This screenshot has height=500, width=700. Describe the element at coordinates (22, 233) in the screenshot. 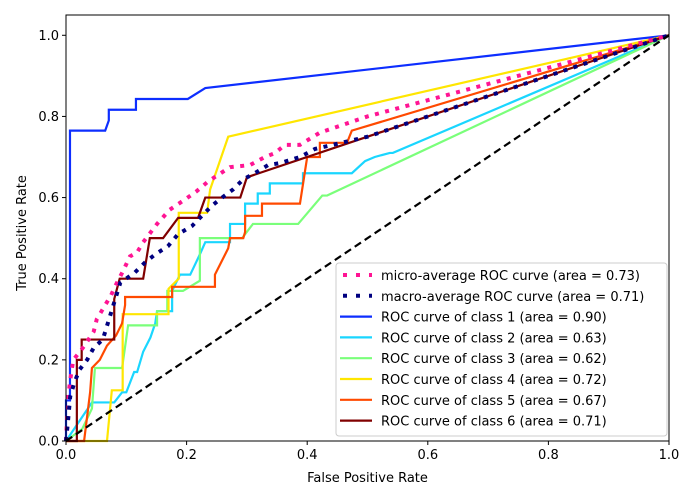

I see `y-axis-label: True Positive Rate` at that location.